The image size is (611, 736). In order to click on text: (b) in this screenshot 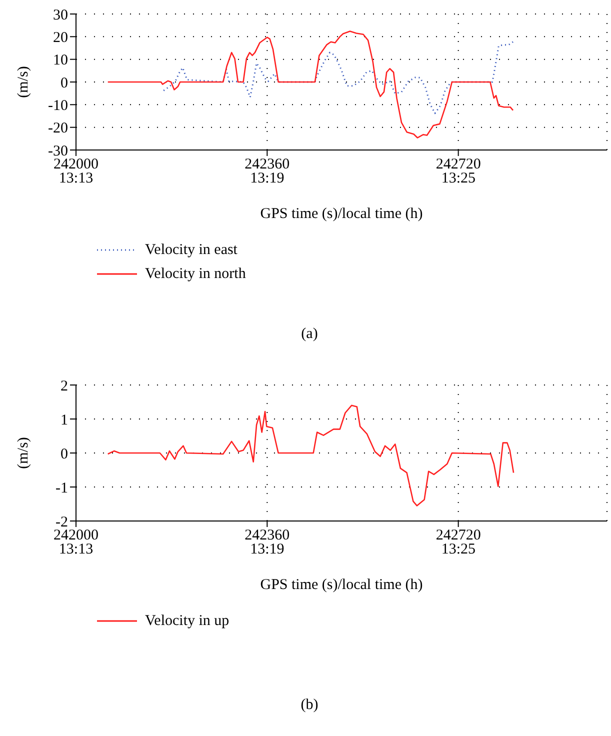, I will do `click(310, 705)`.